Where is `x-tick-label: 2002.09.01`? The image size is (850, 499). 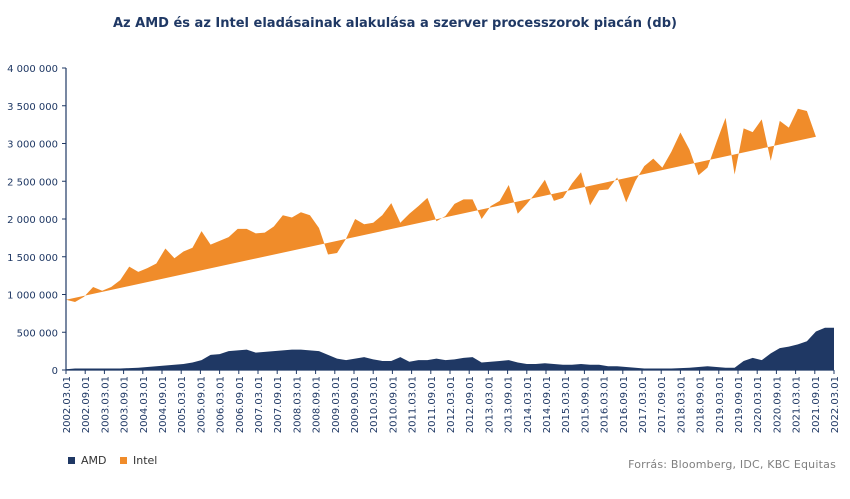
x-tick-label: 2002.09.01 is located at coordinates (86, 404).